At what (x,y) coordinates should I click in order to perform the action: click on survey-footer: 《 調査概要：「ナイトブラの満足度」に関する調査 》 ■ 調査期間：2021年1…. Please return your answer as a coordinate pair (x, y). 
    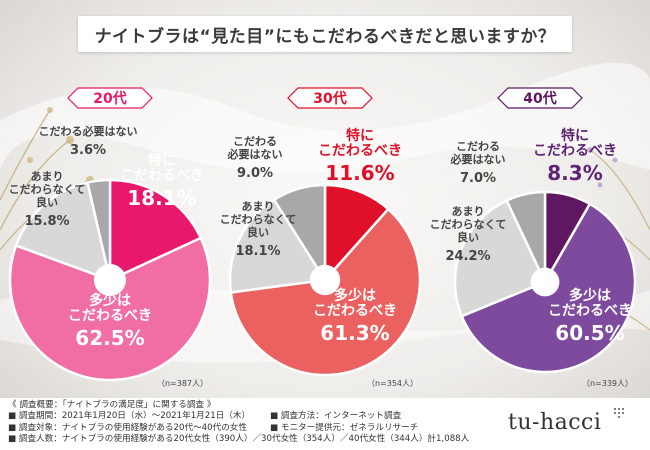
    Looking at the image, I should click on (325, 424).